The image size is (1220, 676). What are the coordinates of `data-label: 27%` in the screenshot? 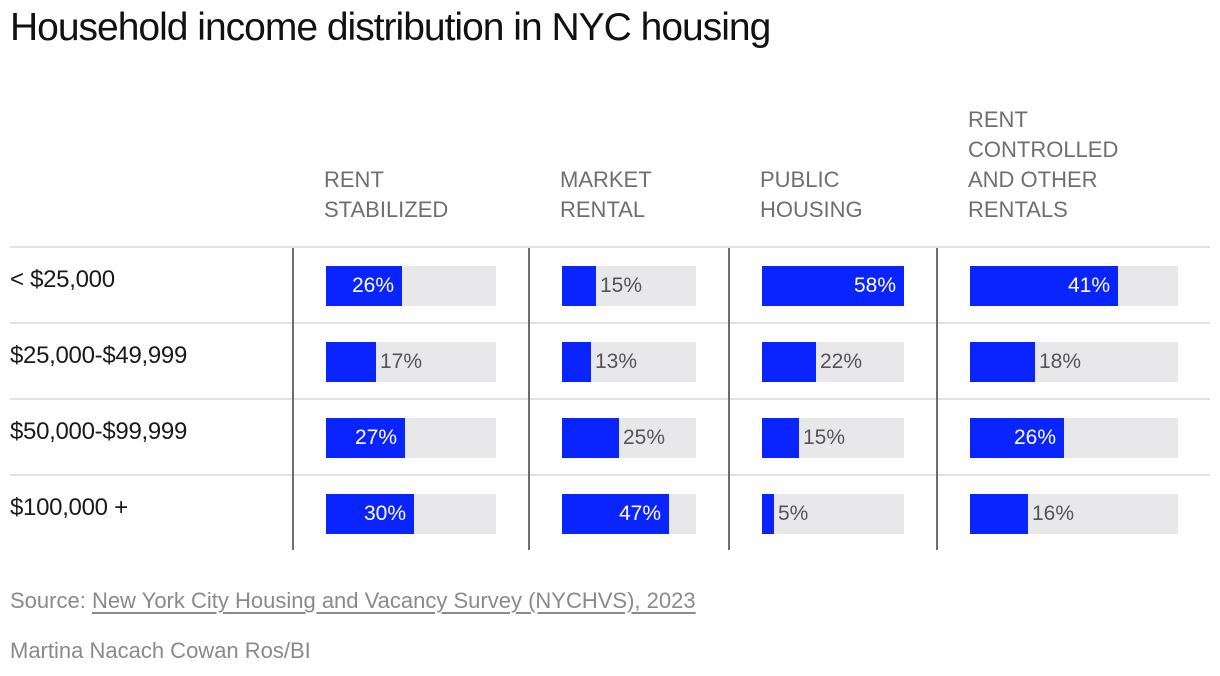 It's located at (375, 437).